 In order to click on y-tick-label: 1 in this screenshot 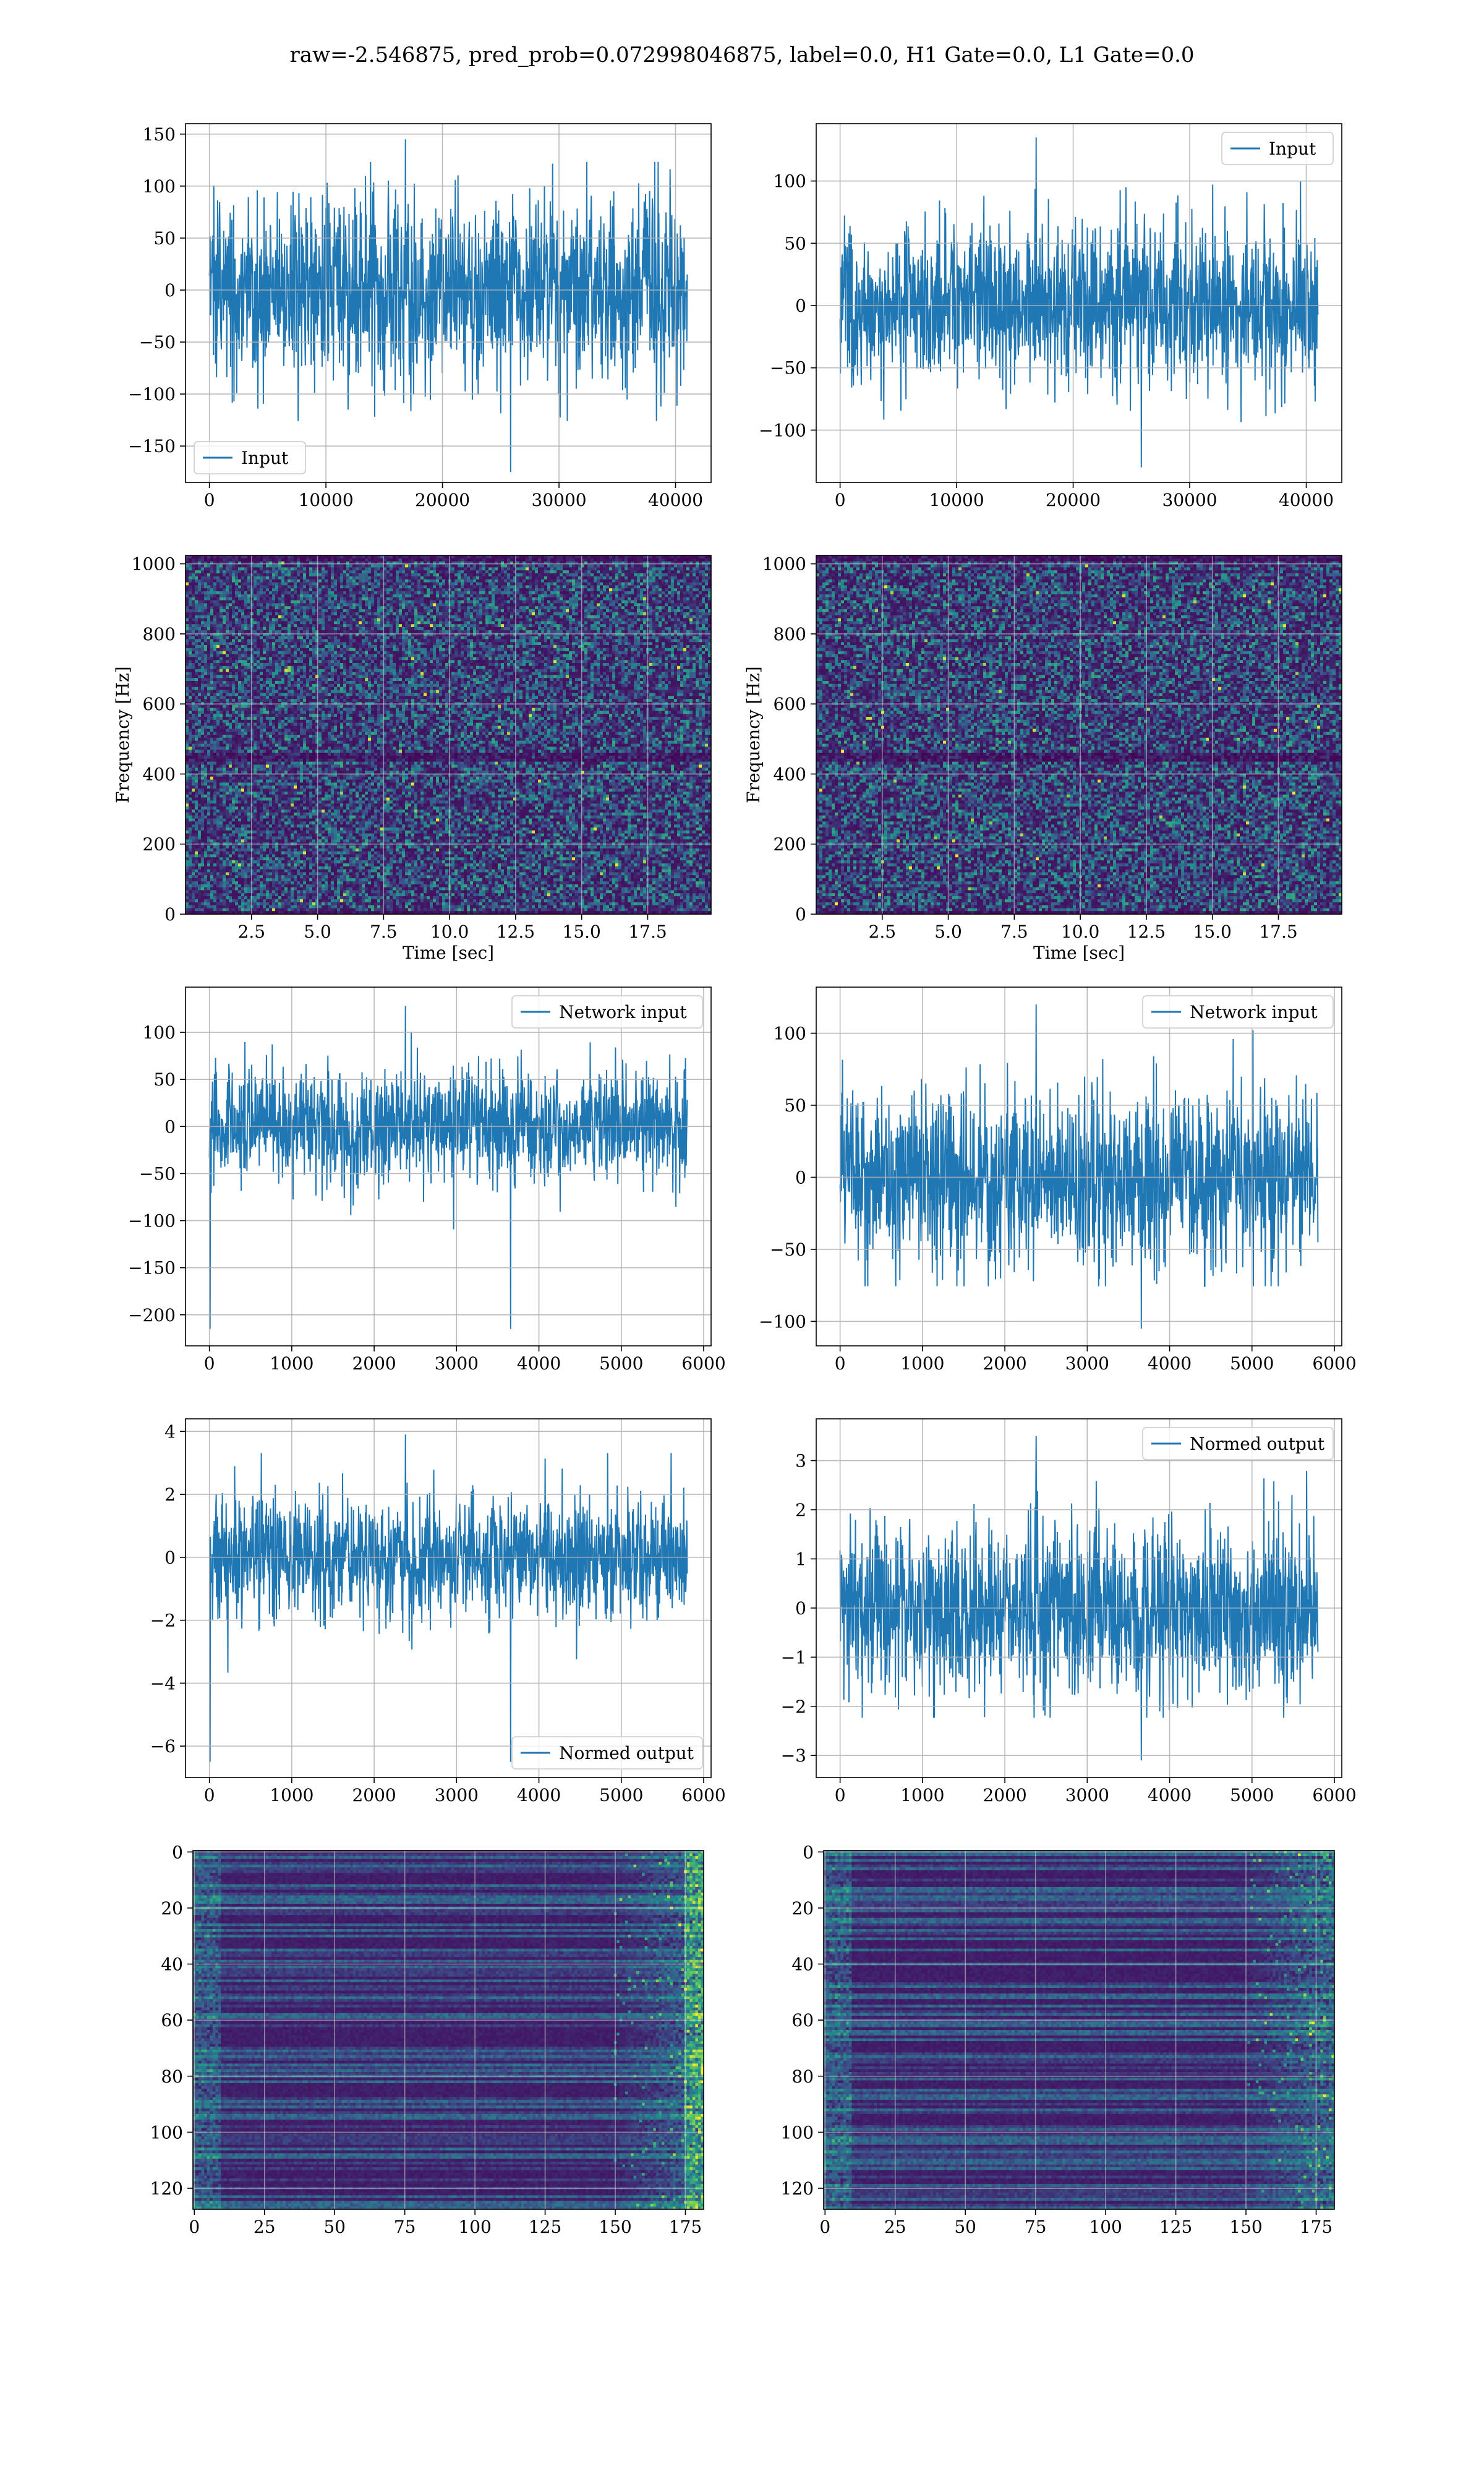, I will do `click(800, 1559)`.